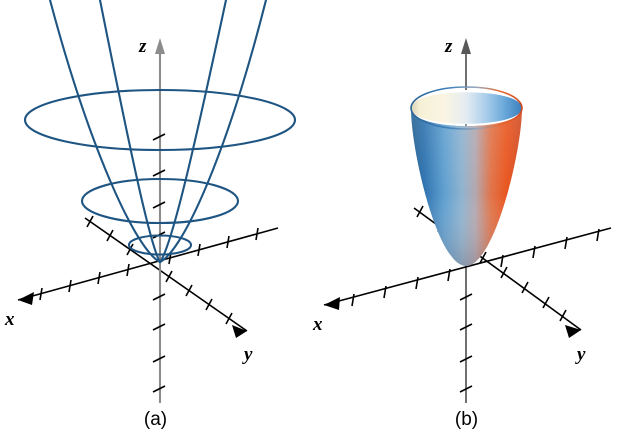 This screenshot has width=622, height=437. I want to click on rim-outline, so click(466, 108).